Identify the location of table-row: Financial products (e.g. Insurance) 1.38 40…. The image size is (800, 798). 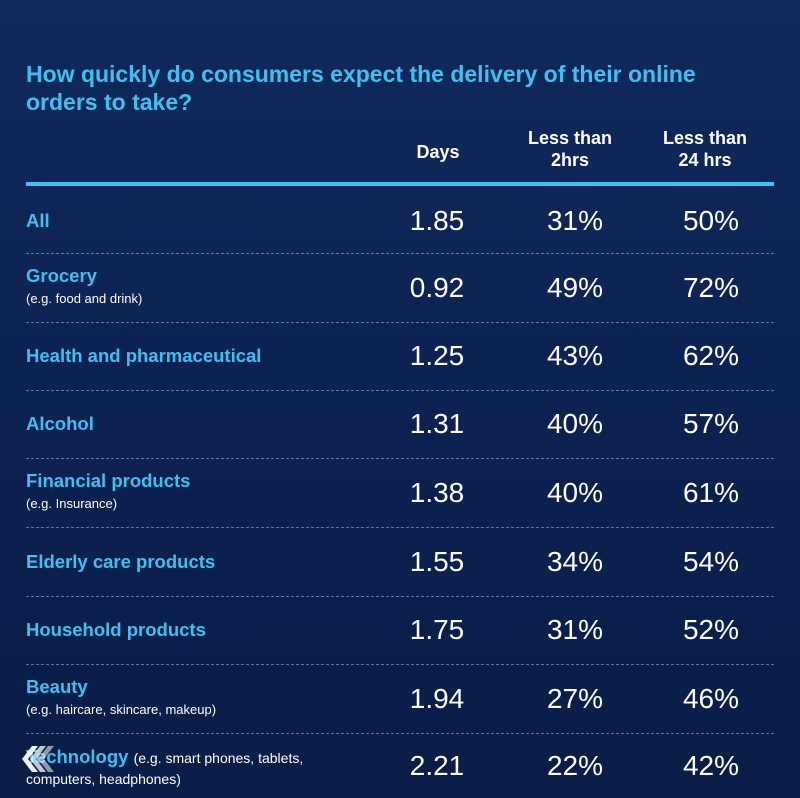
(400, 493).